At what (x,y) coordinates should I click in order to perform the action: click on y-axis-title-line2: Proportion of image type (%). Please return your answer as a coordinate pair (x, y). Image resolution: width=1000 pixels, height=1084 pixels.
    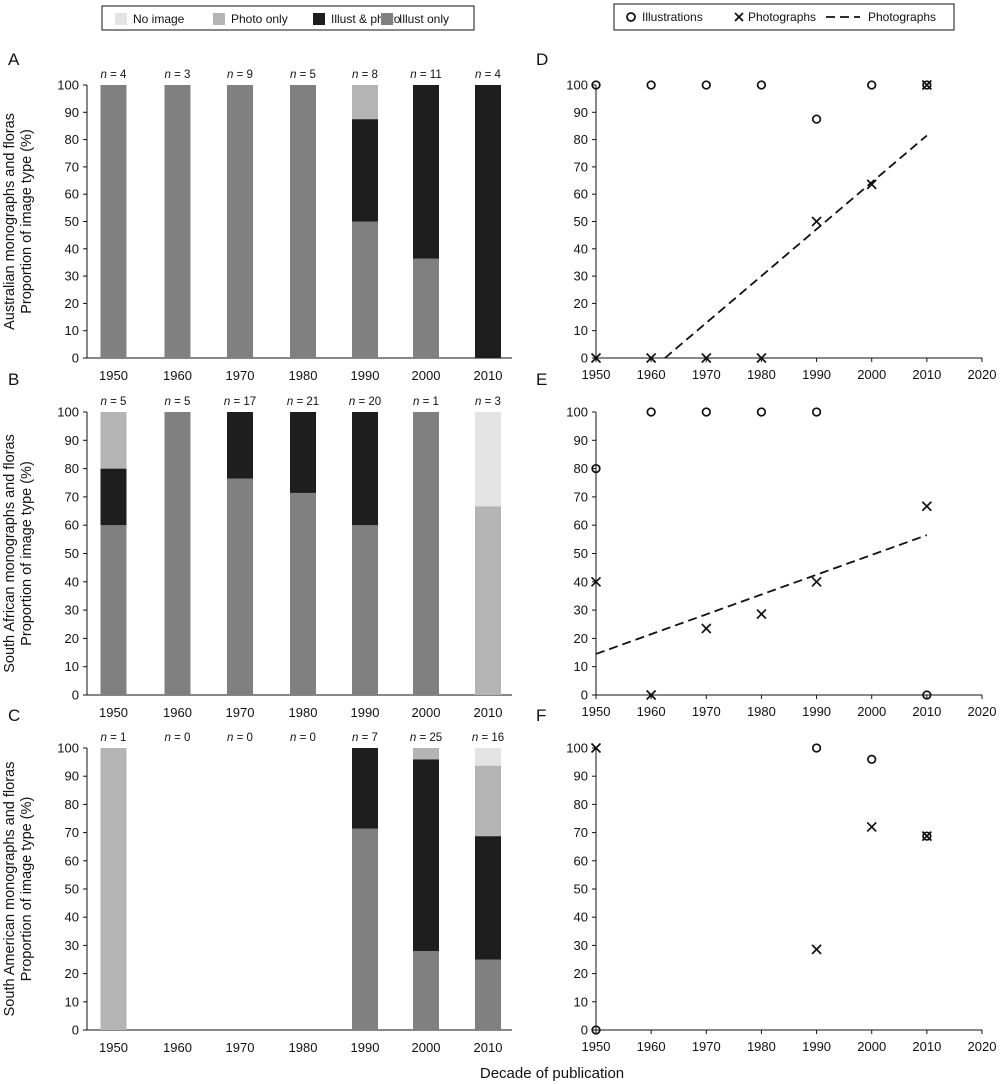
    Looking at the image, I should click on (27, 889).